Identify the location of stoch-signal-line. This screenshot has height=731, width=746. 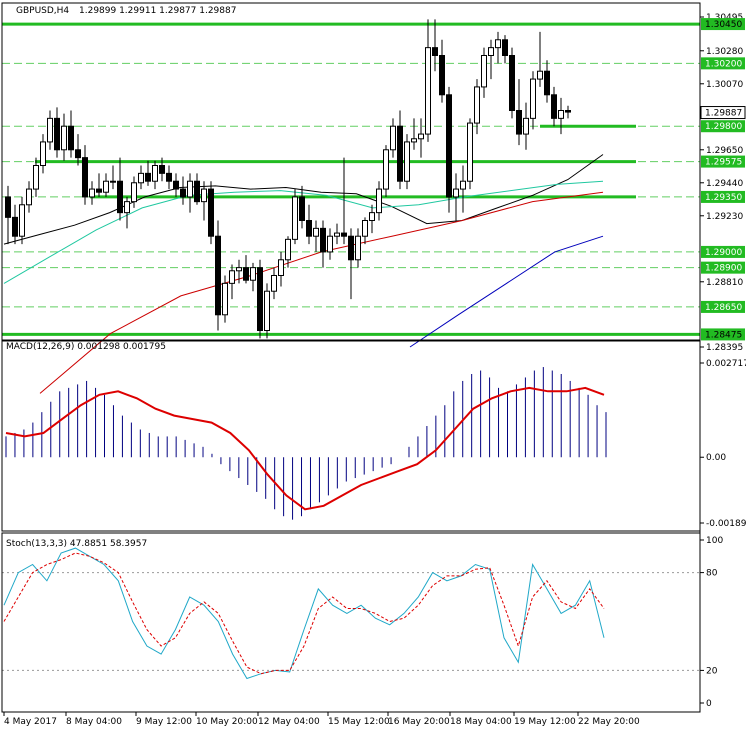
(304, 613).